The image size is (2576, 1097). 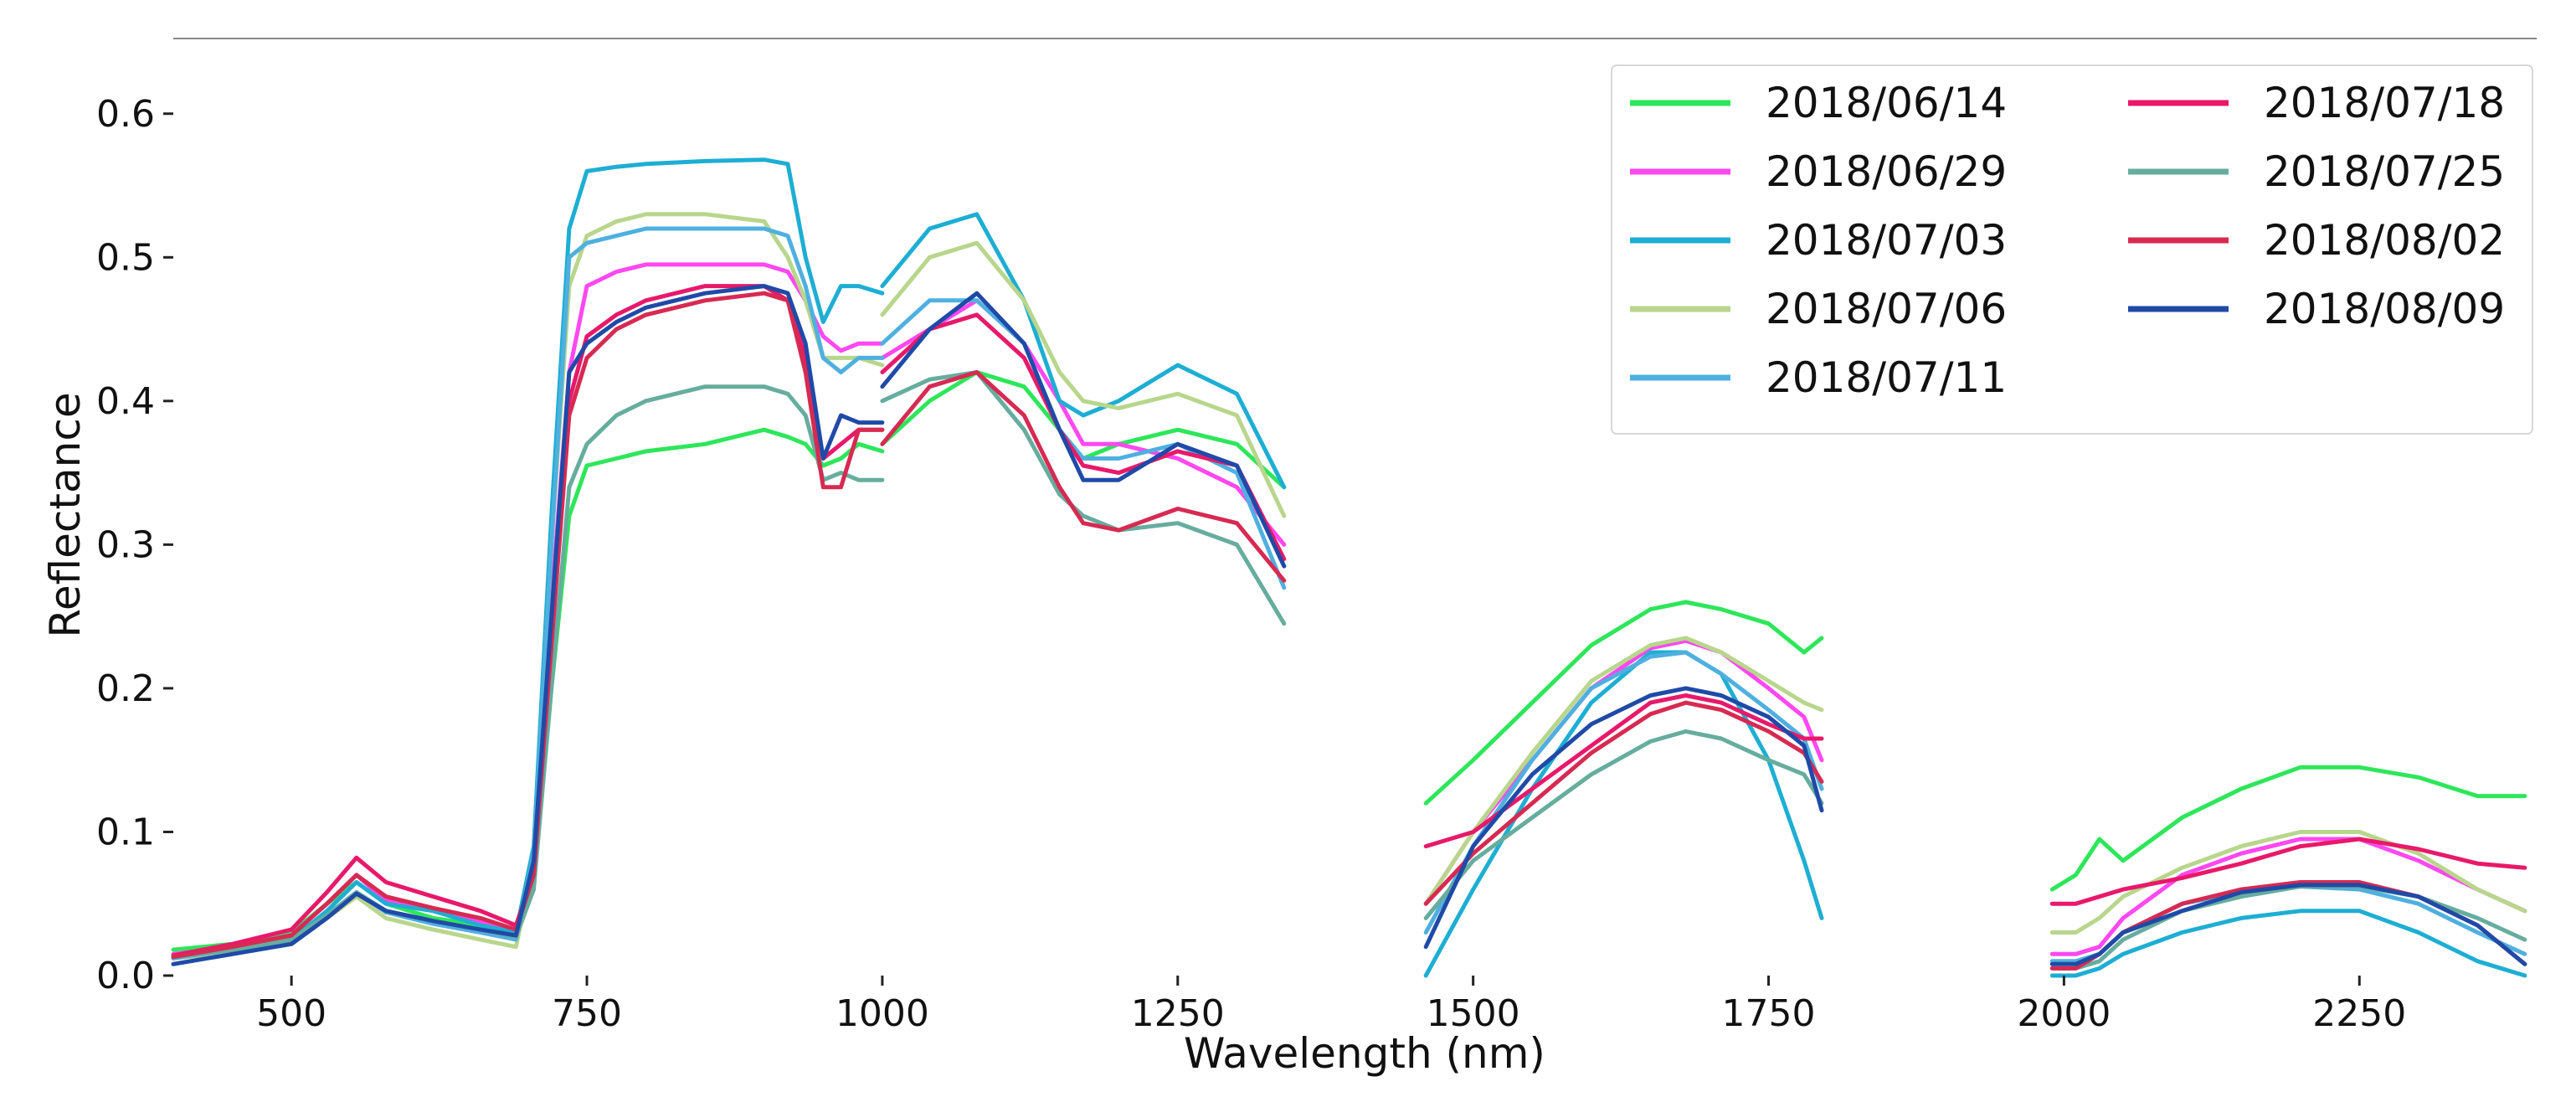 I want to click on legend-item: 2018/07/25, so click(x=2316, y=171).